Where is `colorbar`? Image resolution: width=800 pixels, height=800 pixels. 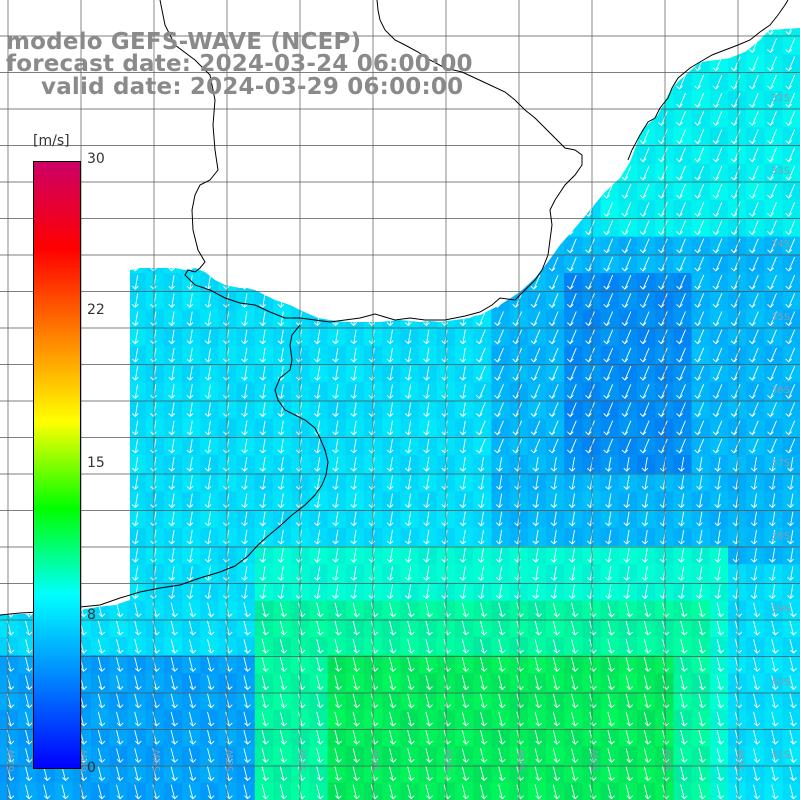 colorbar is located at coordinates (57, 465).